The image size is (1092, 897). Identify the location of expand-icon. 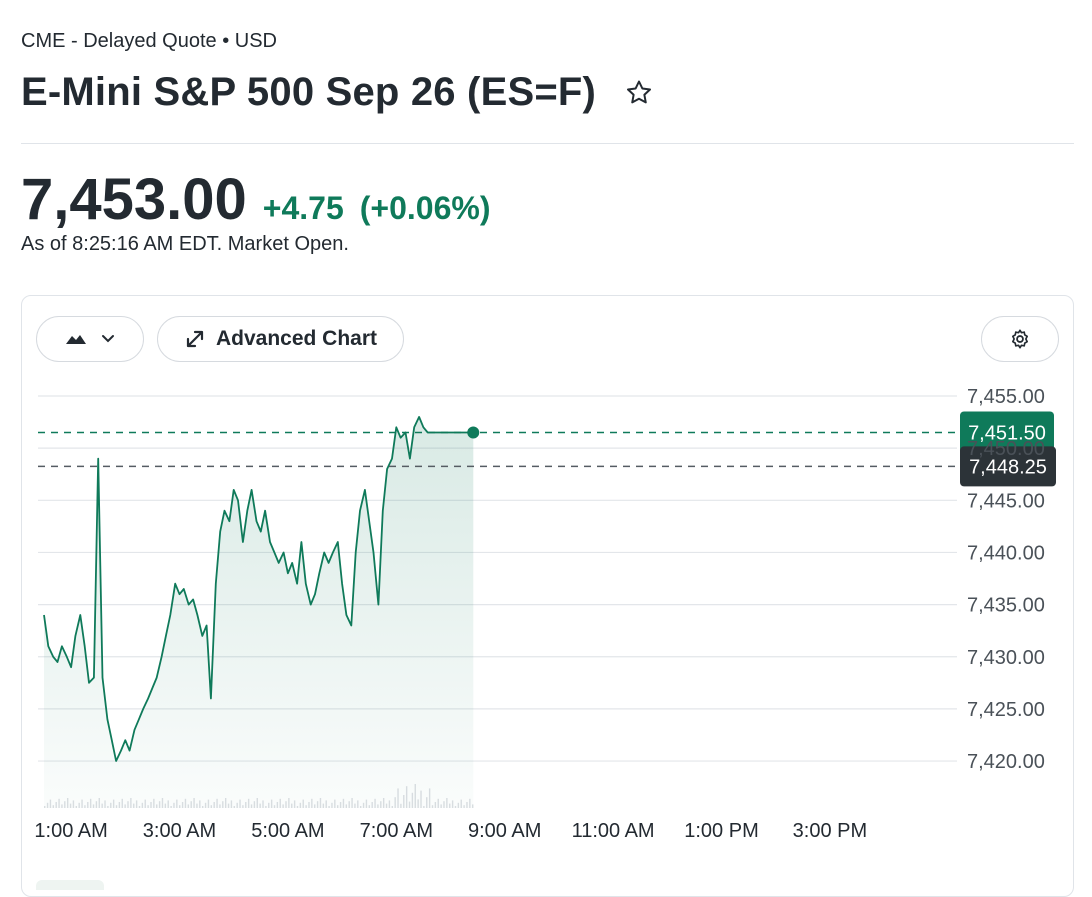
(195, 339).